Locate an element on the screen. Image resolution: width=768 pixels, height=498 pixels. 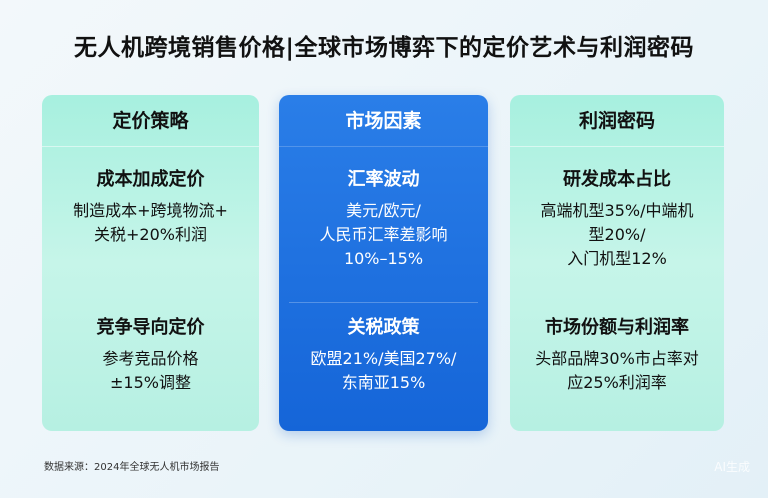
page-title: 无人机跨境销售价格|全球市场博弈下的定价艺术与利润密码 is located at coordinates (384, 48).